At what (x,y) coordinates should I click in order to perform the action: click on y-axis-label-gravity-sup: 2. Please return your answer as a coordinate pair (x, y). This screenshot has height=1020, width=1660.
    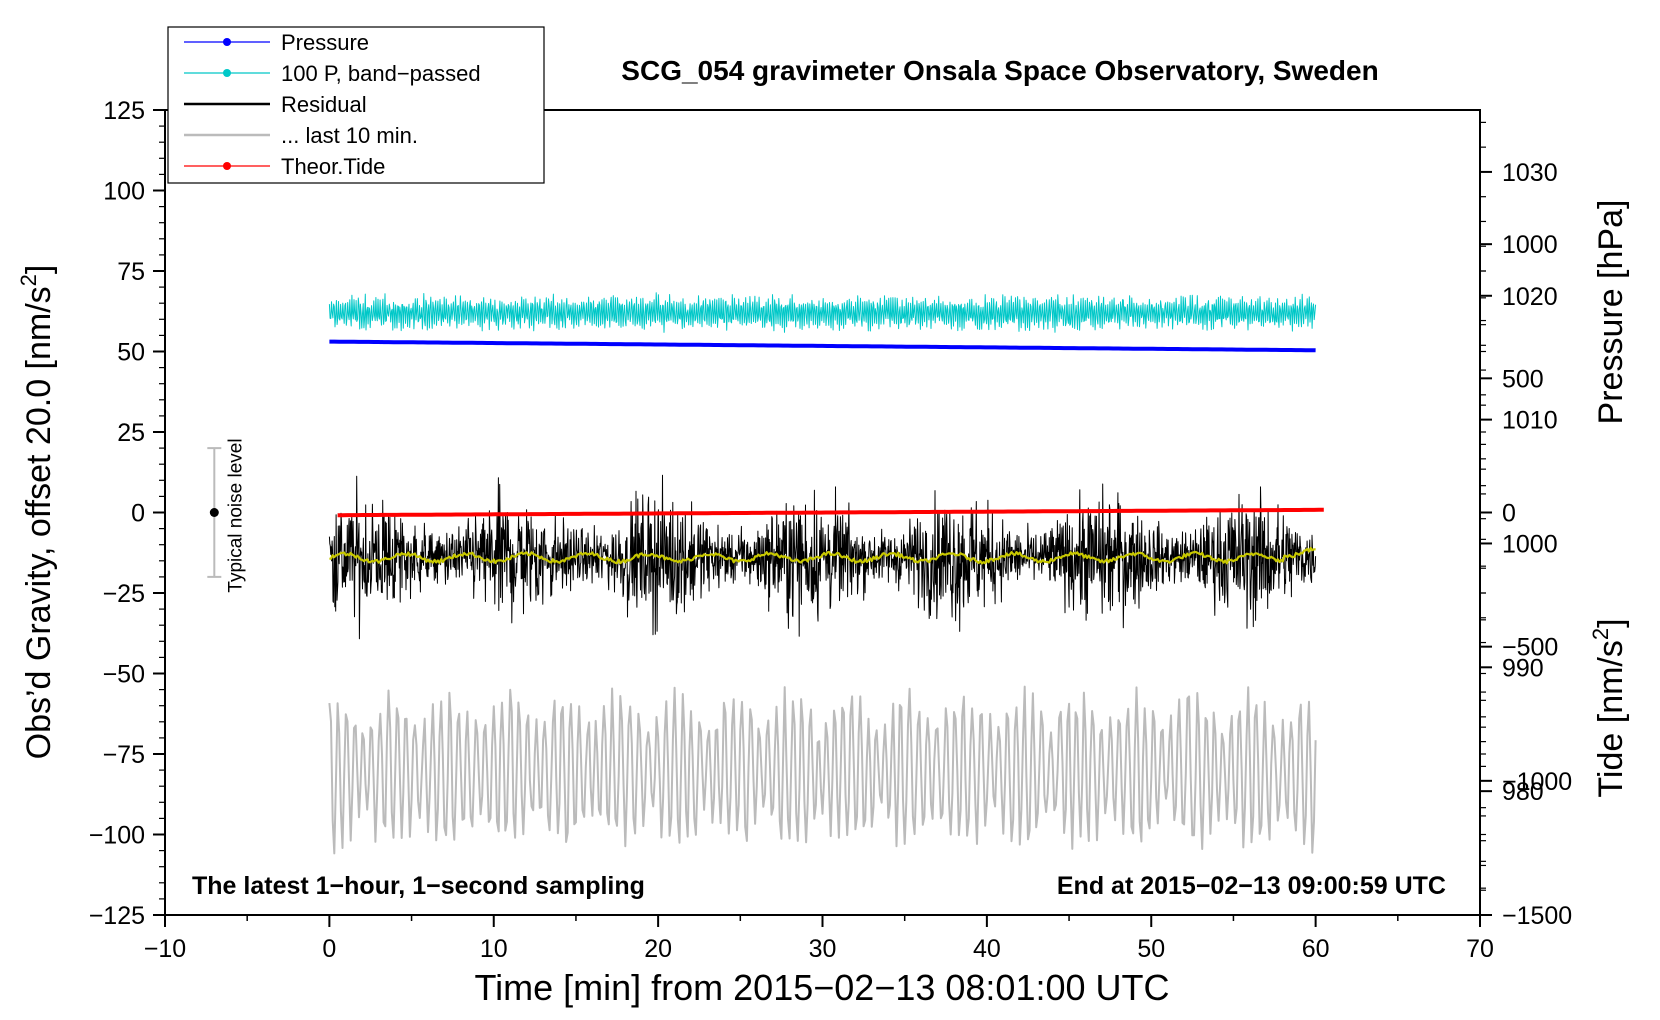
    Looking at the image, I should click on (28, 280).